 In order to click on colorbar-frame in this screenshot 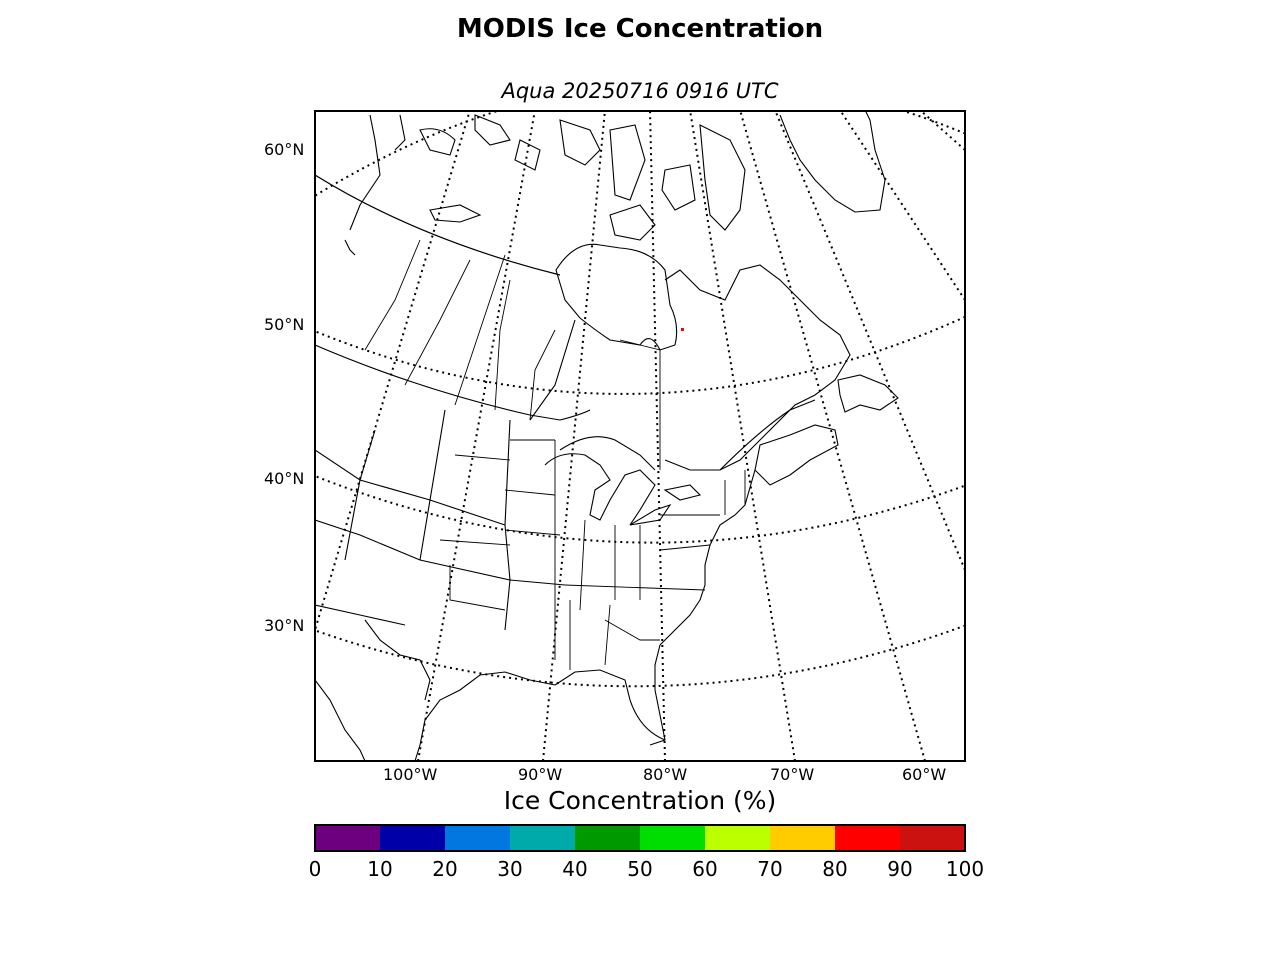, I will do `click(640, 838)`.